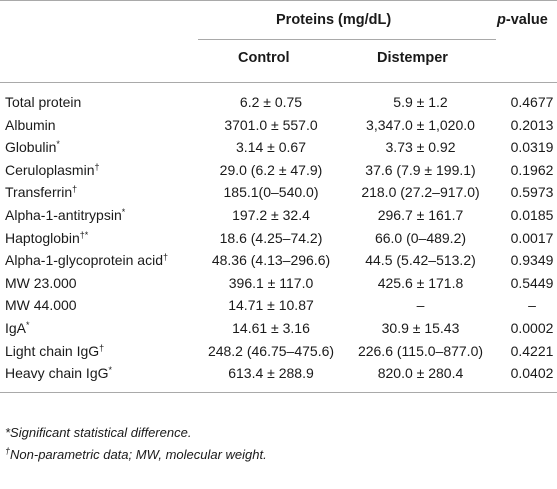 Image resolution: width=557 pixels, height=489 pixels. I want to click on distemper-value-cell: 226.6 (115.0–877.0), so click(420, 350).